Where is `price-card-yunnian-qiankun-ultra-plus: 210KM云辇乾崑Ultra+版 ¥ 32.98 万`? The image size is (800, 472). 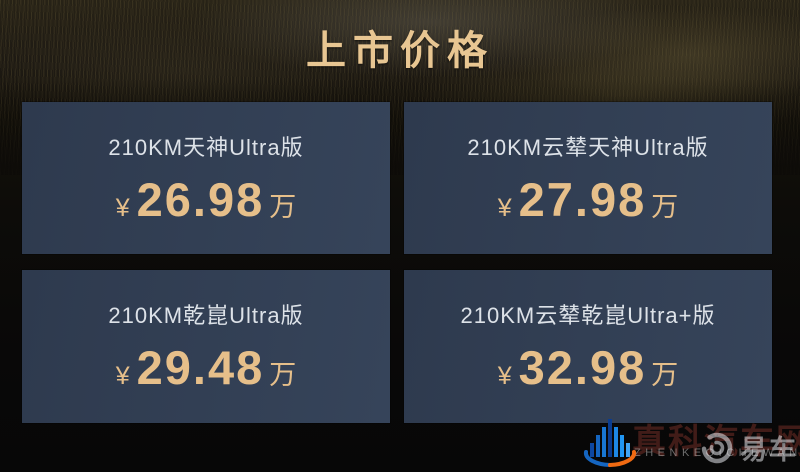
price-card-yunnian-qiankun-ultra-plus: 210KM云辇乾崑Ultra+版 ¥ 32.98 万 is located at coordinates (588, 346).